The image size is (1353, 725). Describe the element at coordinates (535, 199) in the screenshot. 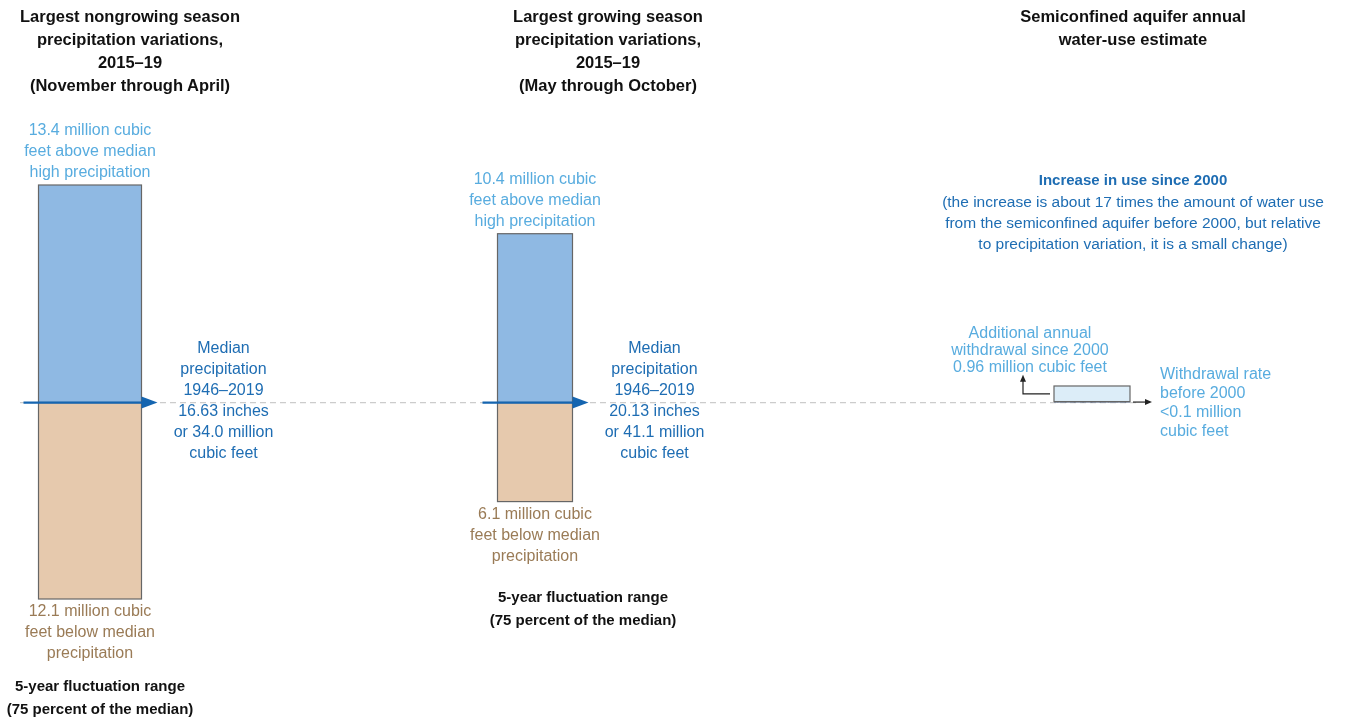

I see `data-label: 10.4 million cubic feet above median high precipitation` at that location.